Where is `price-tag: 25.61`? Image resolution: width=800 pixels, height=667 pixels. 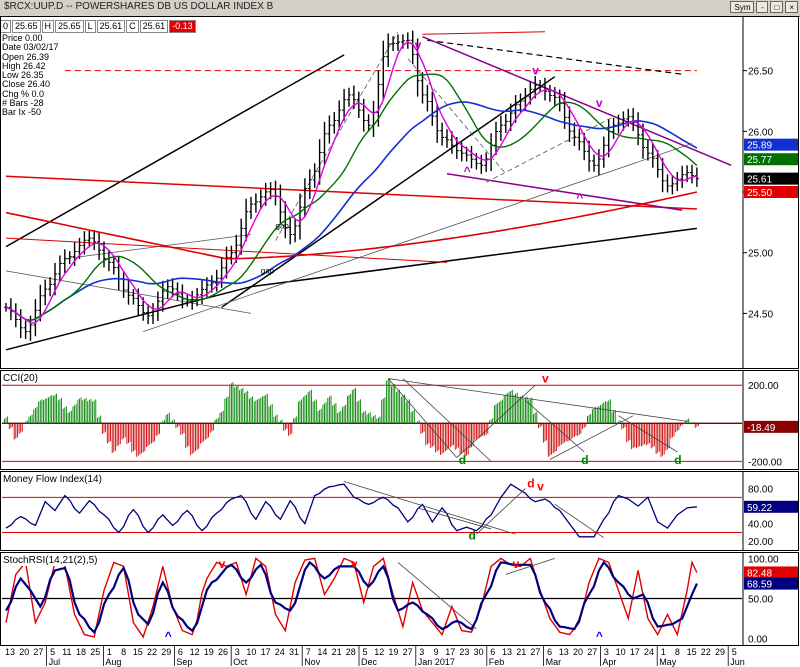
price-tag: 25.61 is located at coordinates (771, 179).